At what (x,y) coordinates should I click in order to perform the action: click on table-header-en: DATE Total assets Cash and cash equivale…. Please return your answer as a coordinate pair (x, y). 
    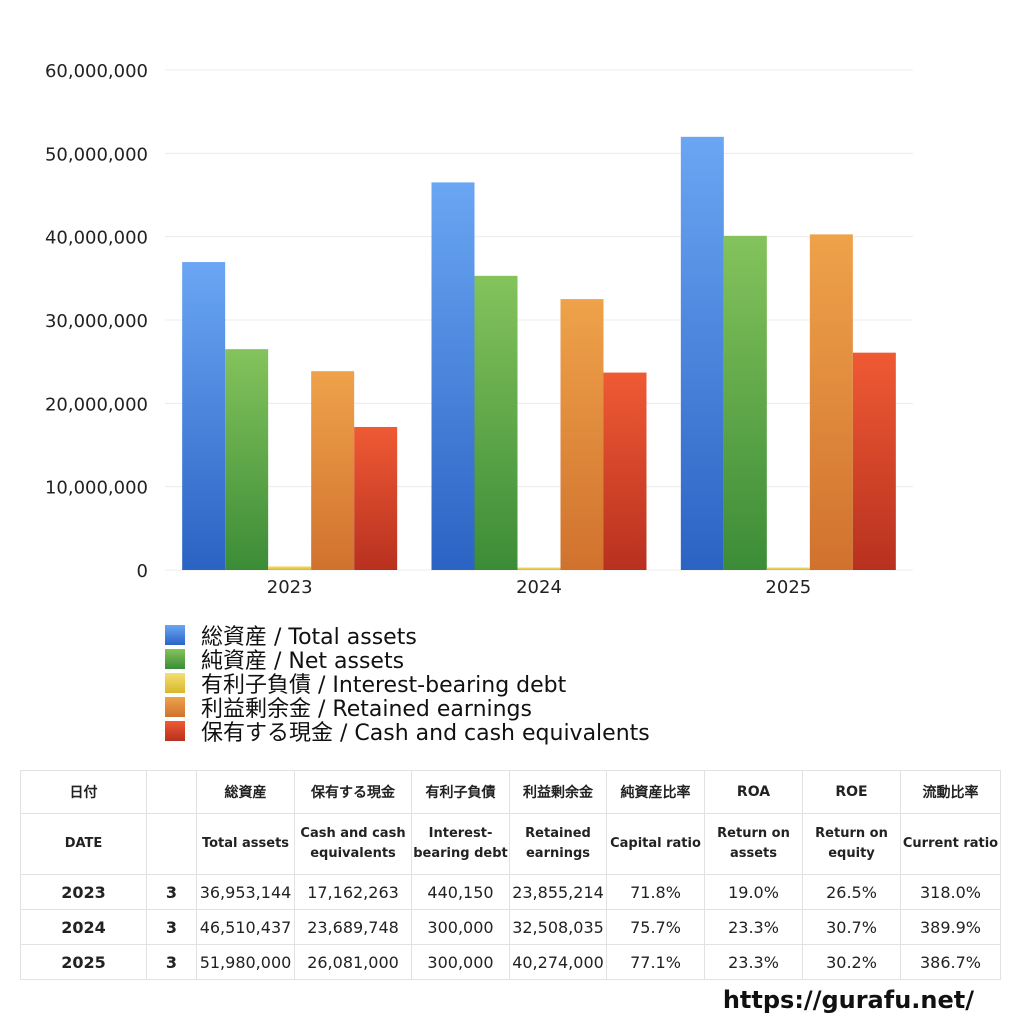
    Looking at the image, I should click on (510, 844).